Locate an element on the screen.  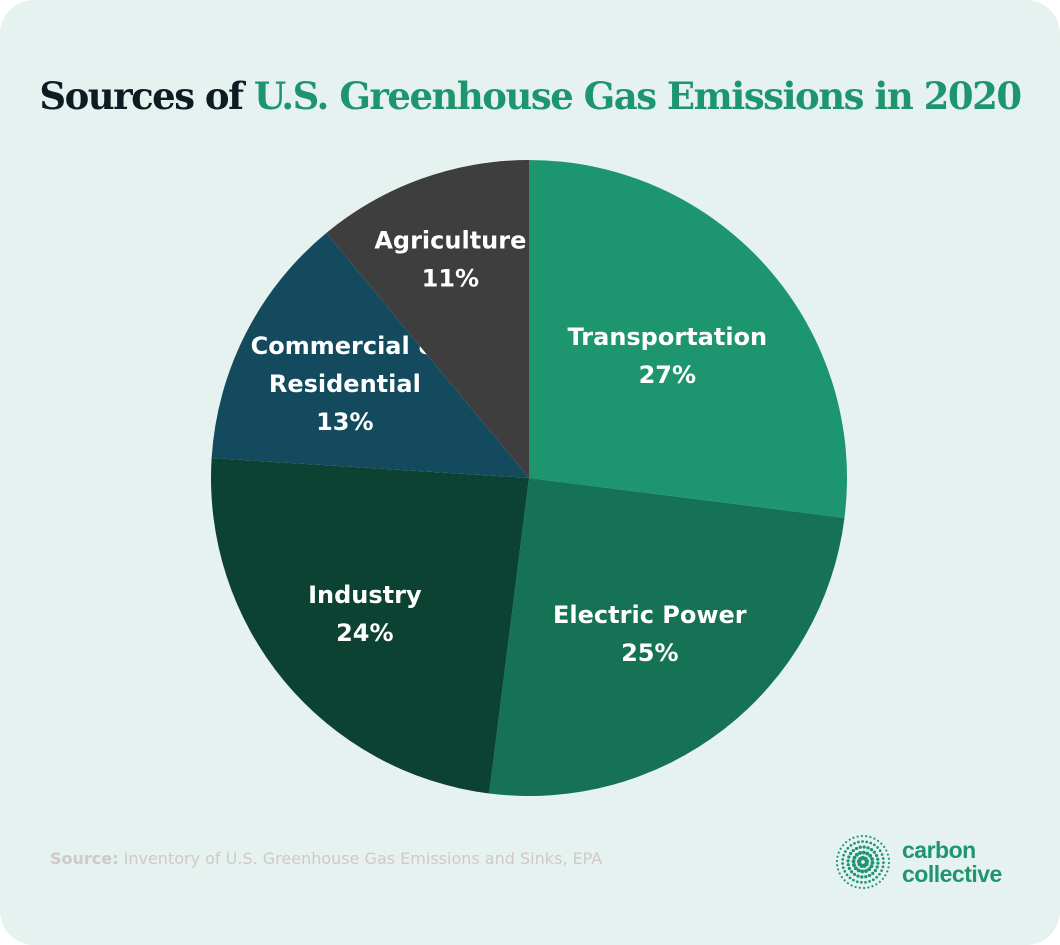
logo-line1: carbon is located at coordinates (939, 850).